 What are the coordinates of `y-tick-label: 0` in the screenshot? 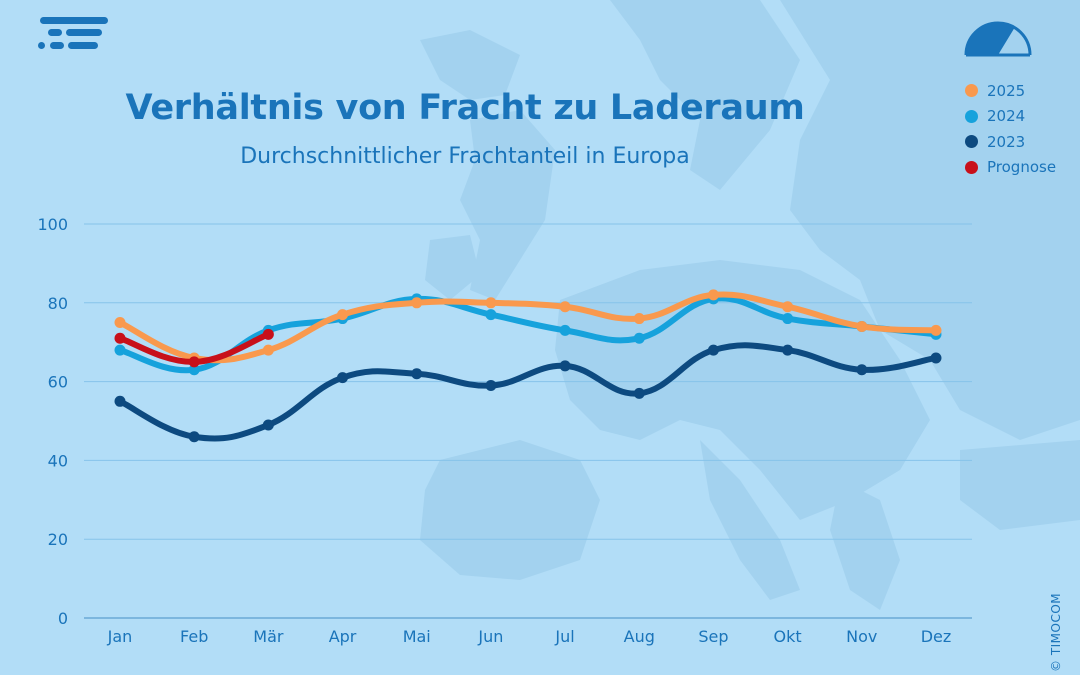 It's located at (63, 618).